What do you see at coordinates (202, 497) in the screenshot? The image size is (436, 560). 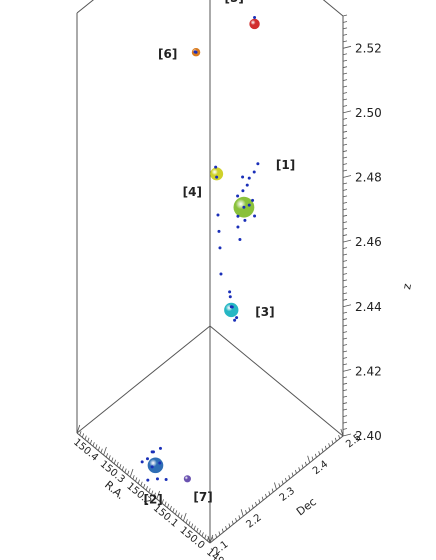 I see `group-label-7: [7]` at bounding box center [202, 497].